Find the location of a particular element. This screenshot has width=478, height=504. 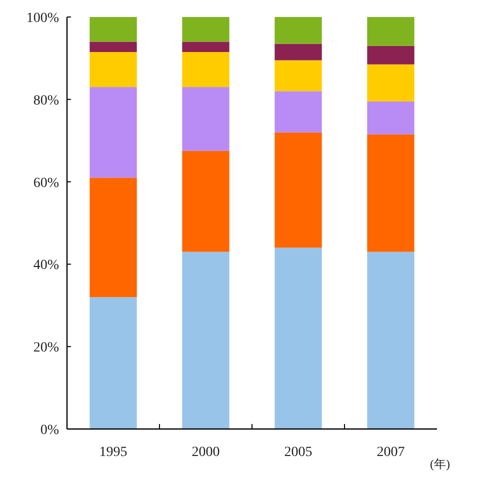

y-tick-label: 0% is located at coordinates (50, 430).